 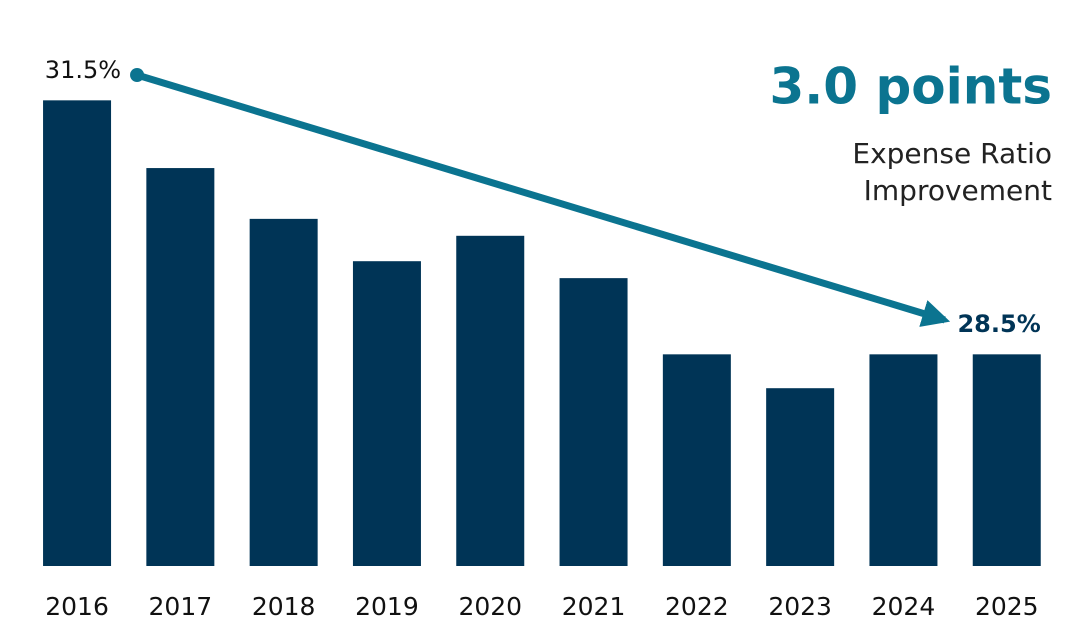 What do you see at coordinates (910, 87) in the screenshot?
I see `headline: 3.0 points` at bounding box center [910, 87].